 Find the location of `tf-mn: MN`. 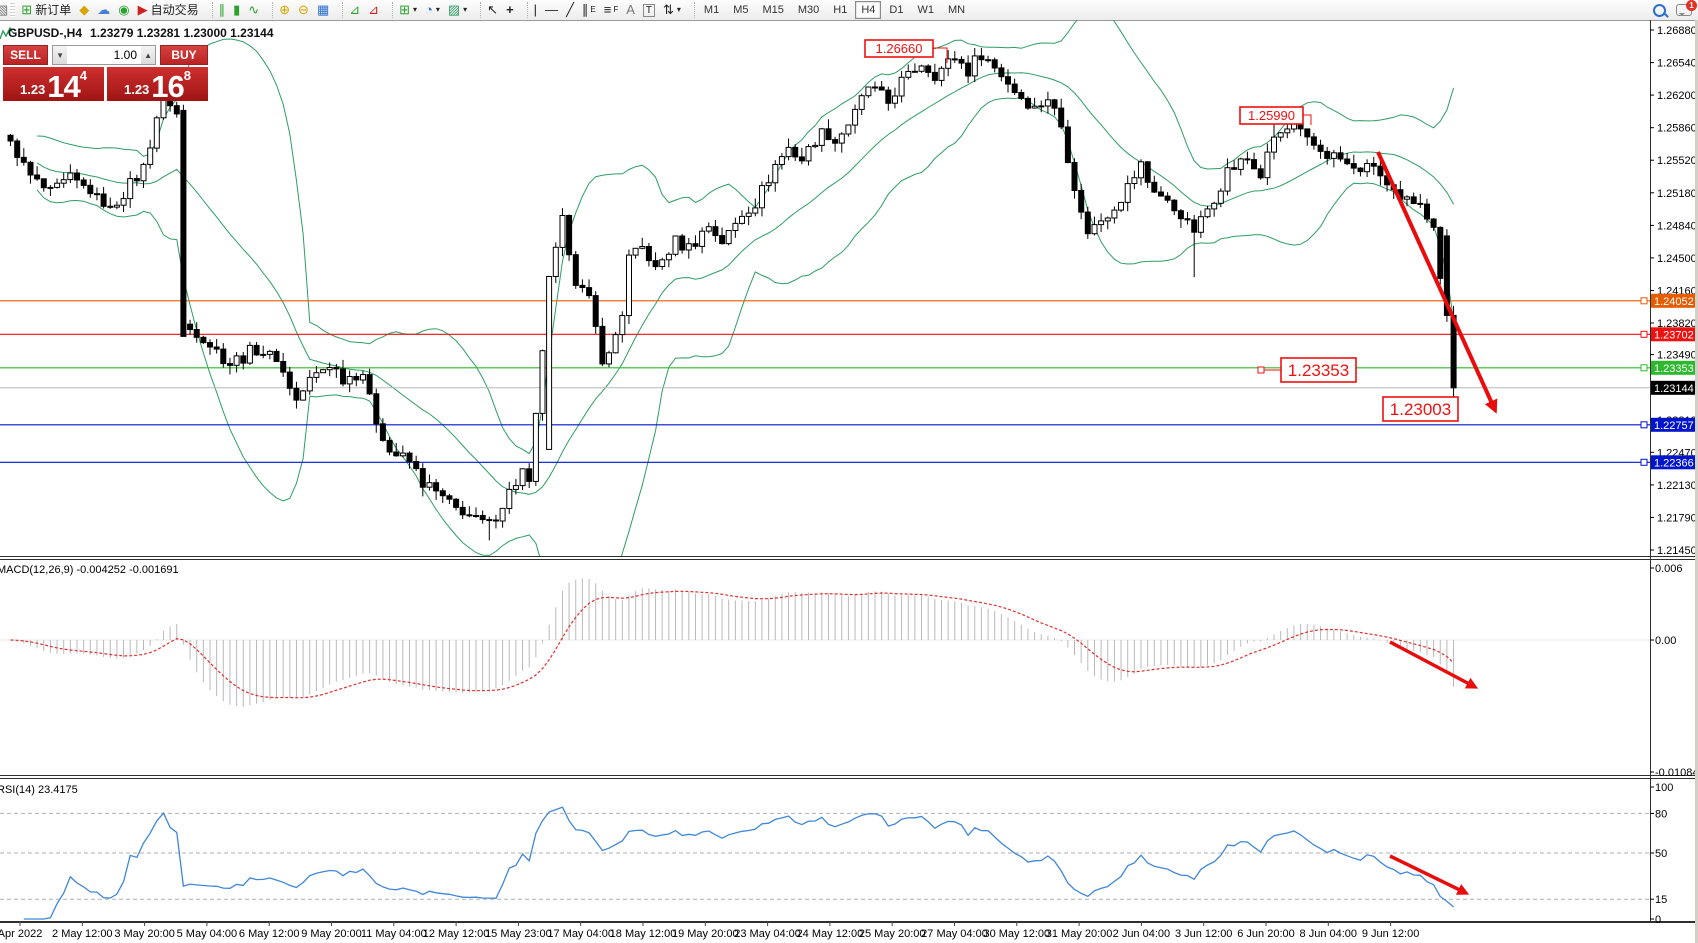

tf-mn: MN is located at coordinates (956, 10).